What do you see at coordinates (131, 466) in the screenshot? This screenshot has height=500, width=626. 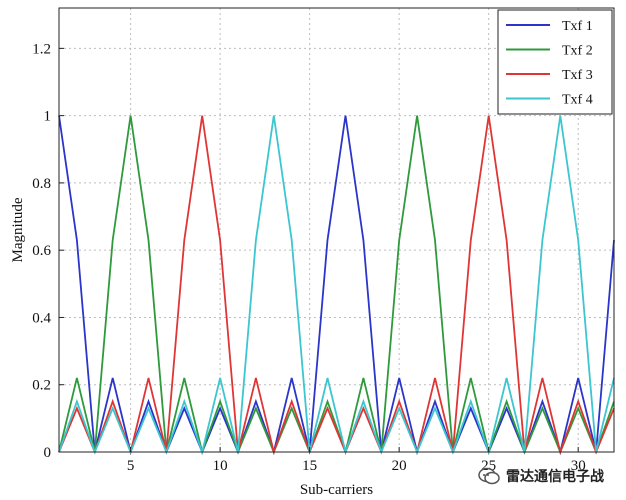 I see `x-tick-label: 5` at bounding box center [131, 466].